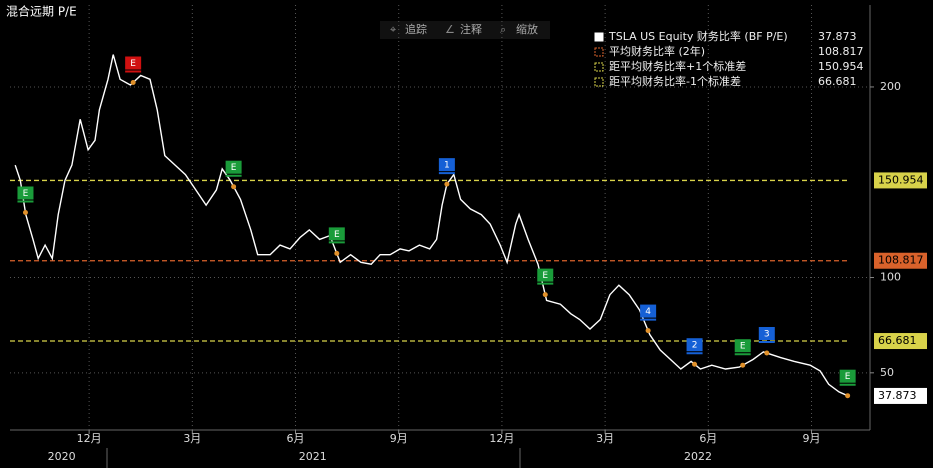 This screenshot has height=468, width=933. What do you see at coordinates (677, 66) in the screenshot?
I see `legend-label: 距平均财务比率+1个标准差` at bounding box center [677, 66].